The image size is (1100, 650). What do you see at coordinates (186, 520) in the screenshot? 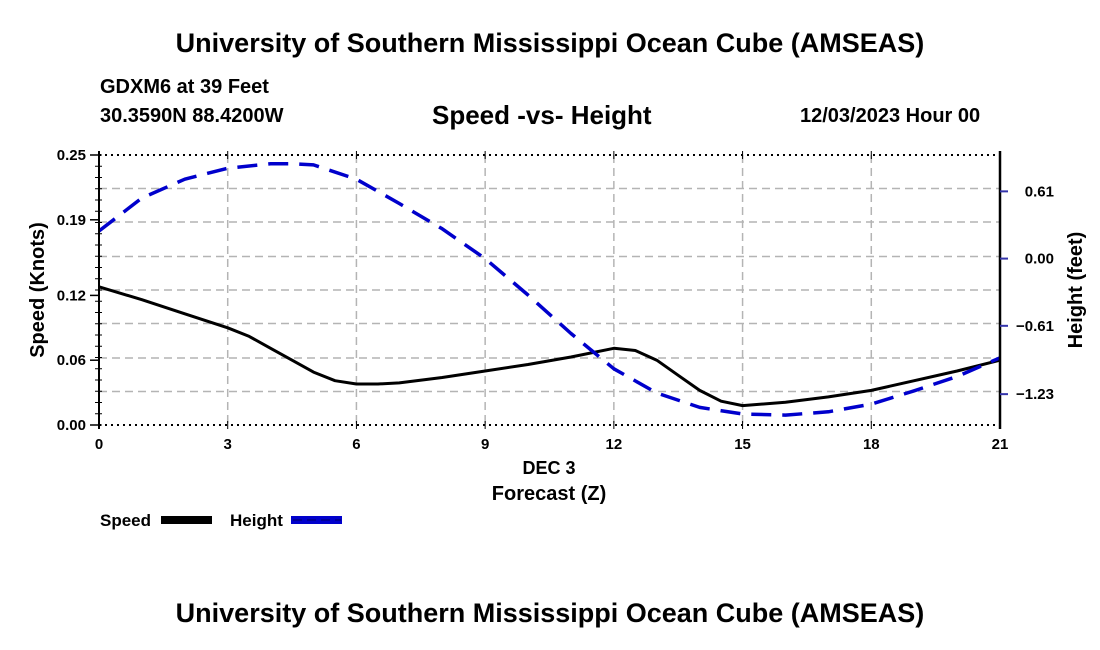
I see `legend-speed-swatch` at bounding box center [186, 520].